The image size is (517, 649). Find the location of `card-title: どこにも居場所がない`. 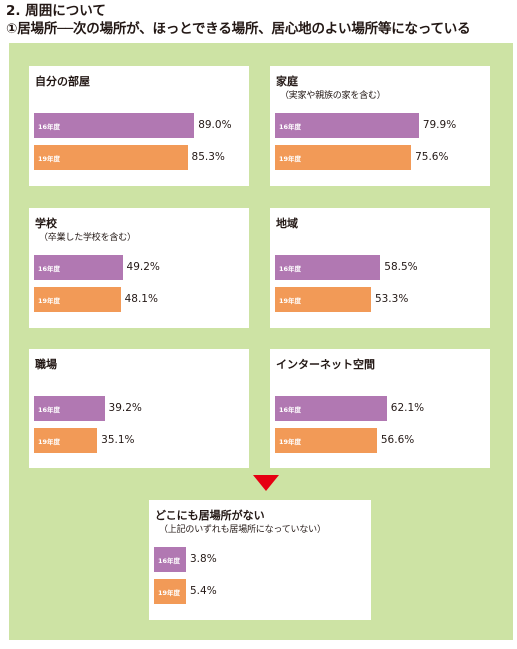

card-title: どこにも居場所がない is located at coordinates (210, 515).